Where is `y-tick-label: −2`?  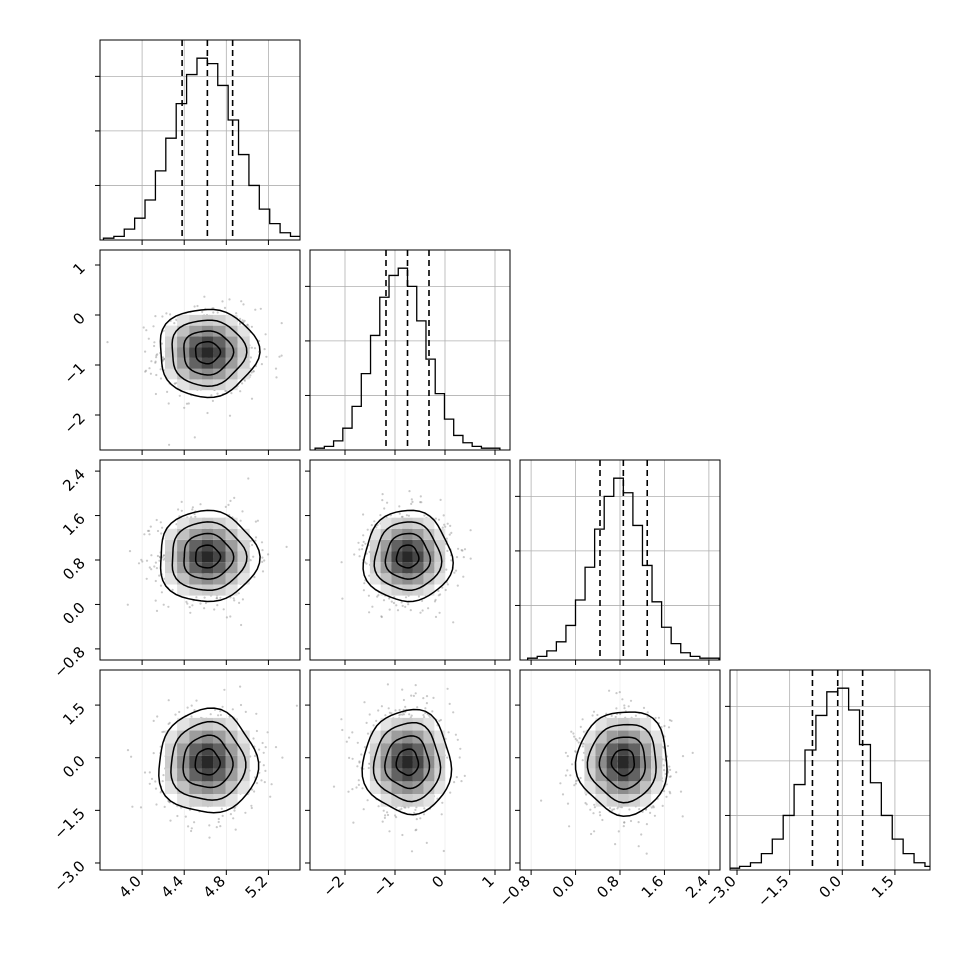
y-tick-label: −2 is located at coordinates (74, 423).